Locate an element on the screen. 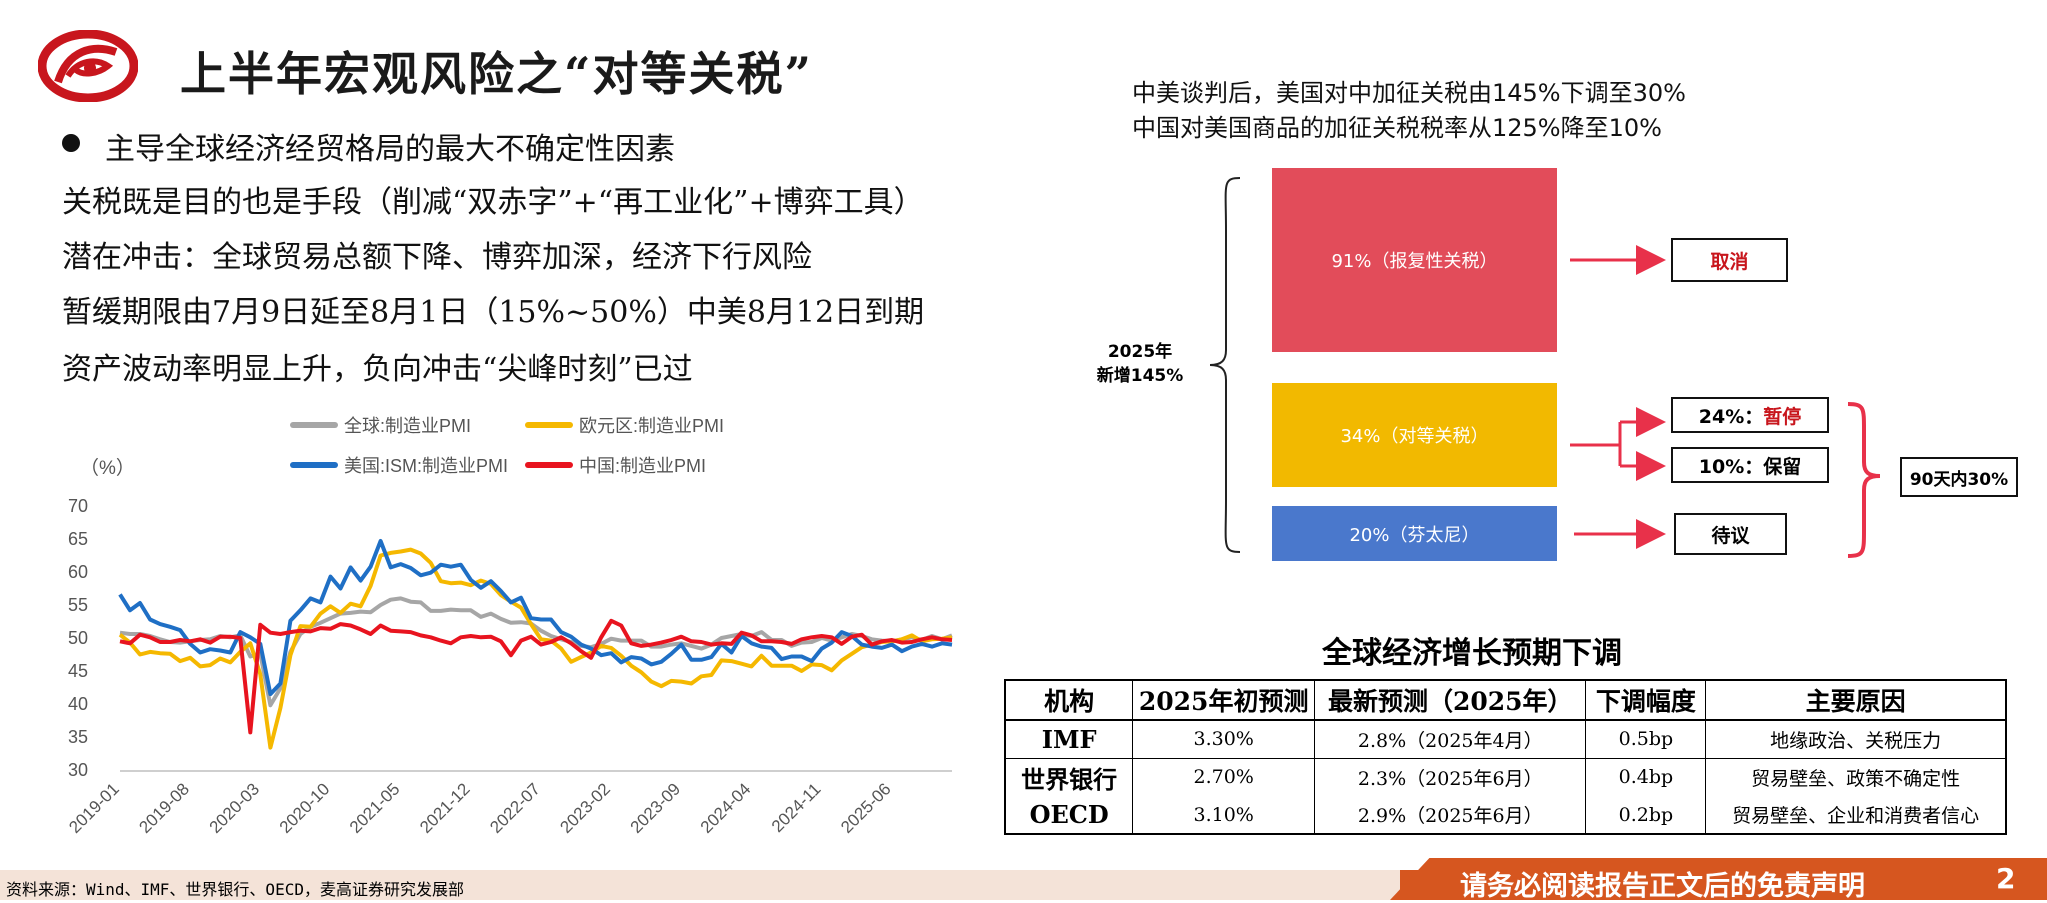 The width and height of the screenshot is (2047, 903). y-tick-label: 40 is located at coordinates (78, 704).